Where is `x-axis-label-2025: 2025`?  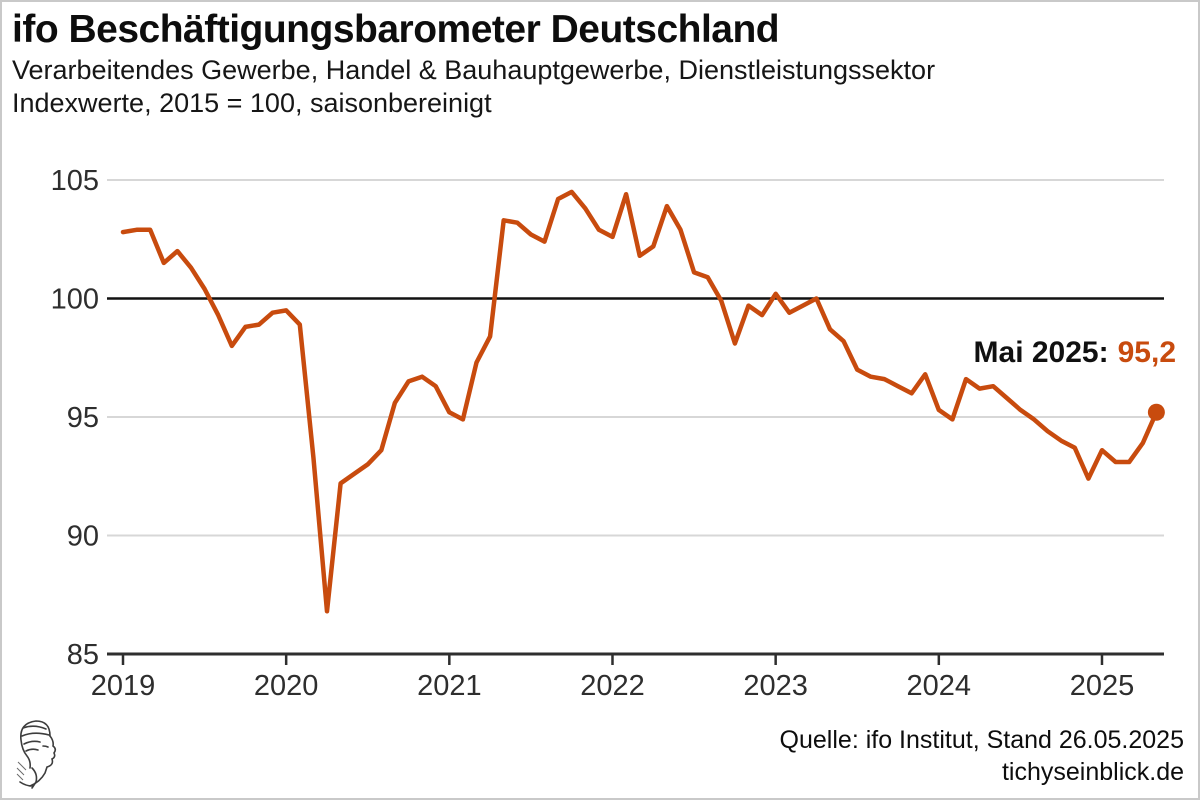
x-axis-label-2025: 2025 is located at coordinates (1102, 686).